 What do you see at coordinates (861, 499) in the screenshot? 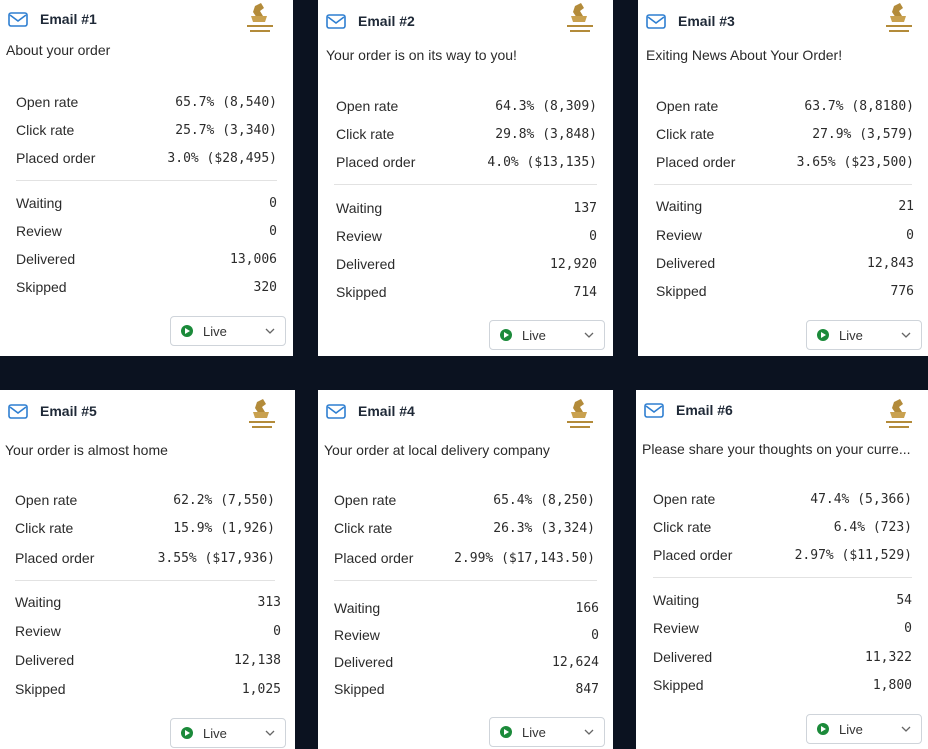
I see `metric-value: 47.4% (5,366)` at bounding box center [861, 499].